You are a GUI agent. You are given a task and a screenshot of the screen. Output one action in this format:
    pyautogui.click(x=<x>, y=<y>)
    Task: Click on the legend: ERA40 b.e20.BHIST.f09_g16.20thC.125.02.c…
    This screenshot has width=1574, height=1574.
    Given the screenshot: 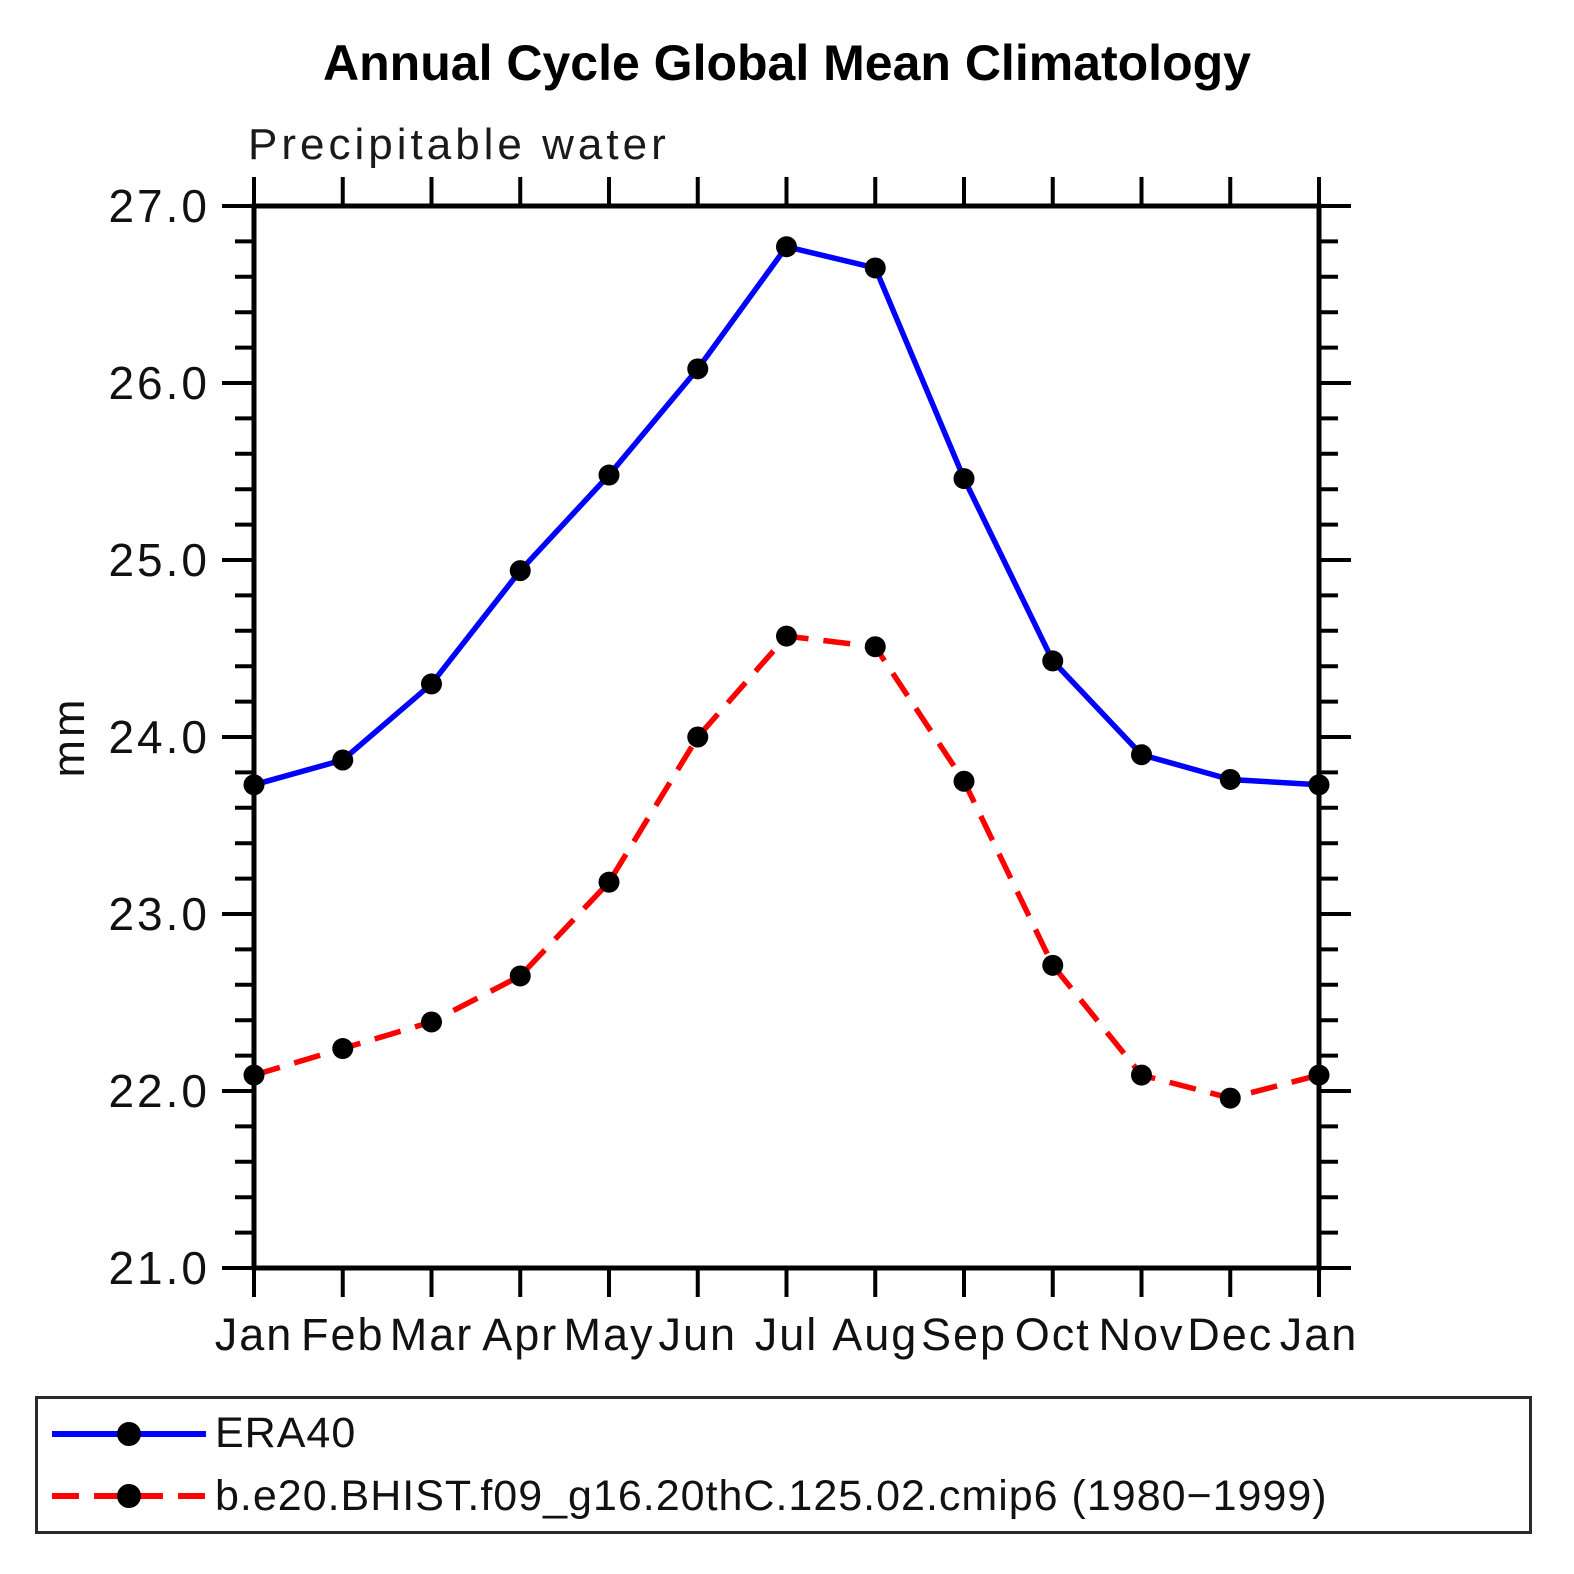 What is the action you would take?
    pyautogui.click(x=783, y=1465)
    